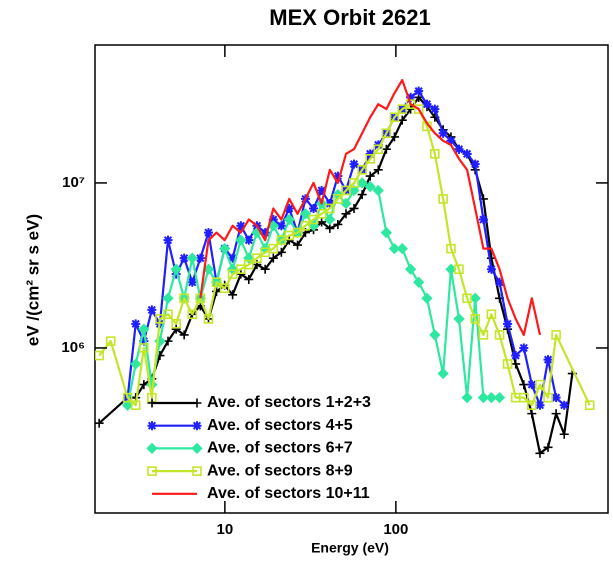 This screenshot has width=613, height=561. What do you see at coordinates (395, 529) in the screenshot?
I see `x-tick-label: 100` at bounding box center [395, 529].